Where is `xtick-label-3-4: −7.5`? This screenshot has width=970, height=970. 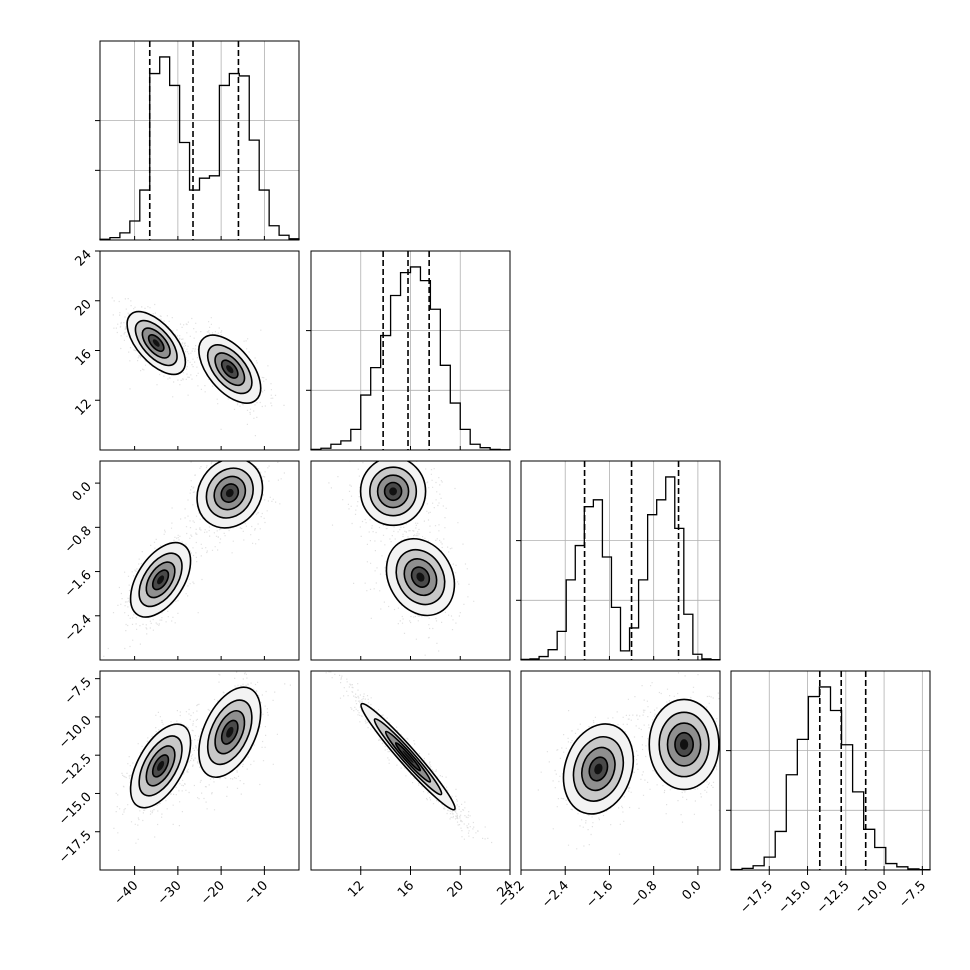
xtick-label-3-4: −7.5 is located at coordinates (912, 894).